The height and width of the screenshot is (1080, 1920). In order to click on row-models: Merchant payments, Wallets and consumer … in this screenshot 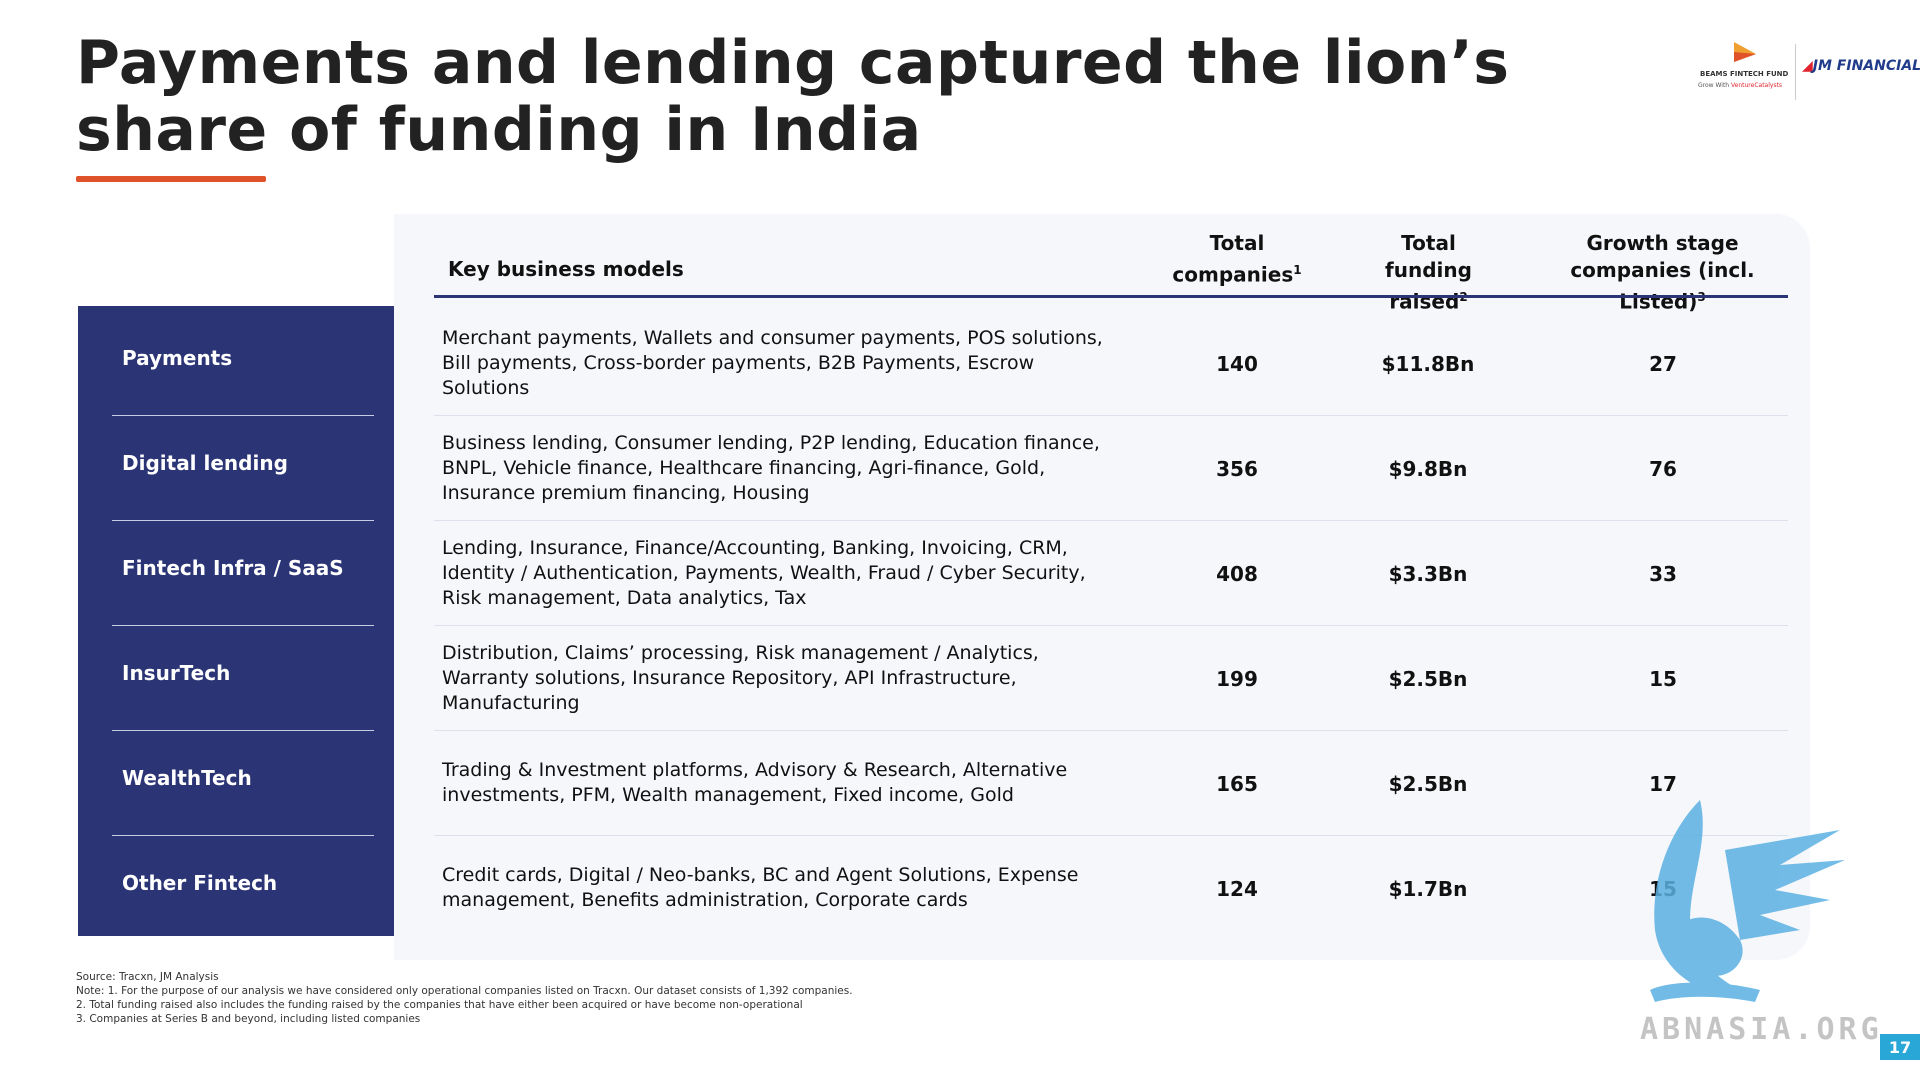, I will do `click(772, 363)`.